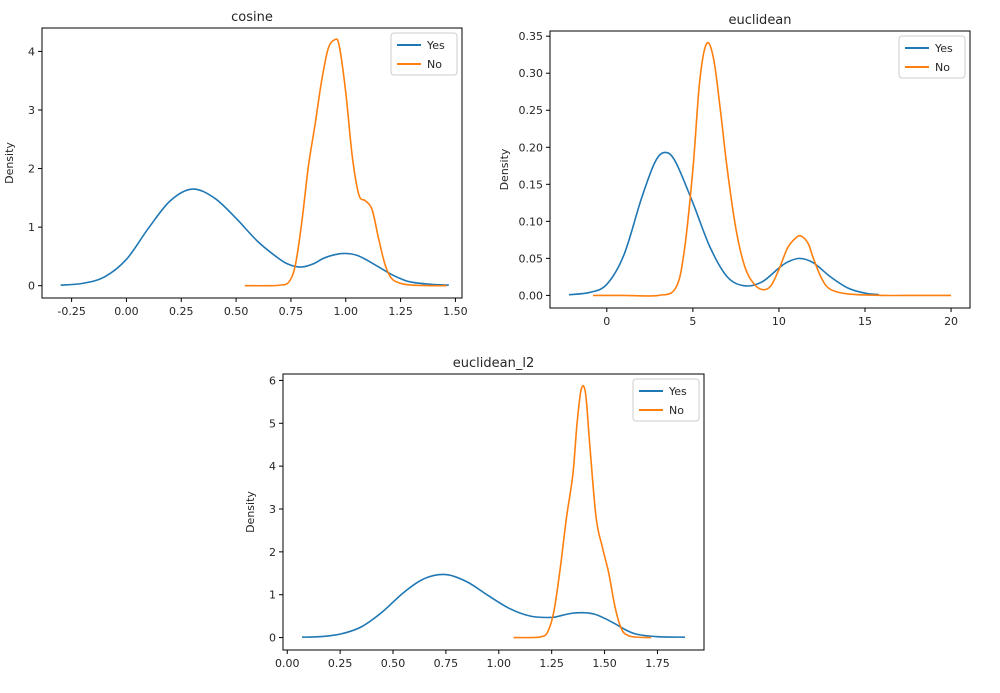 The image size is (1000, 693). I want to click on y-tick-label: 0.00, so click(531, 295).